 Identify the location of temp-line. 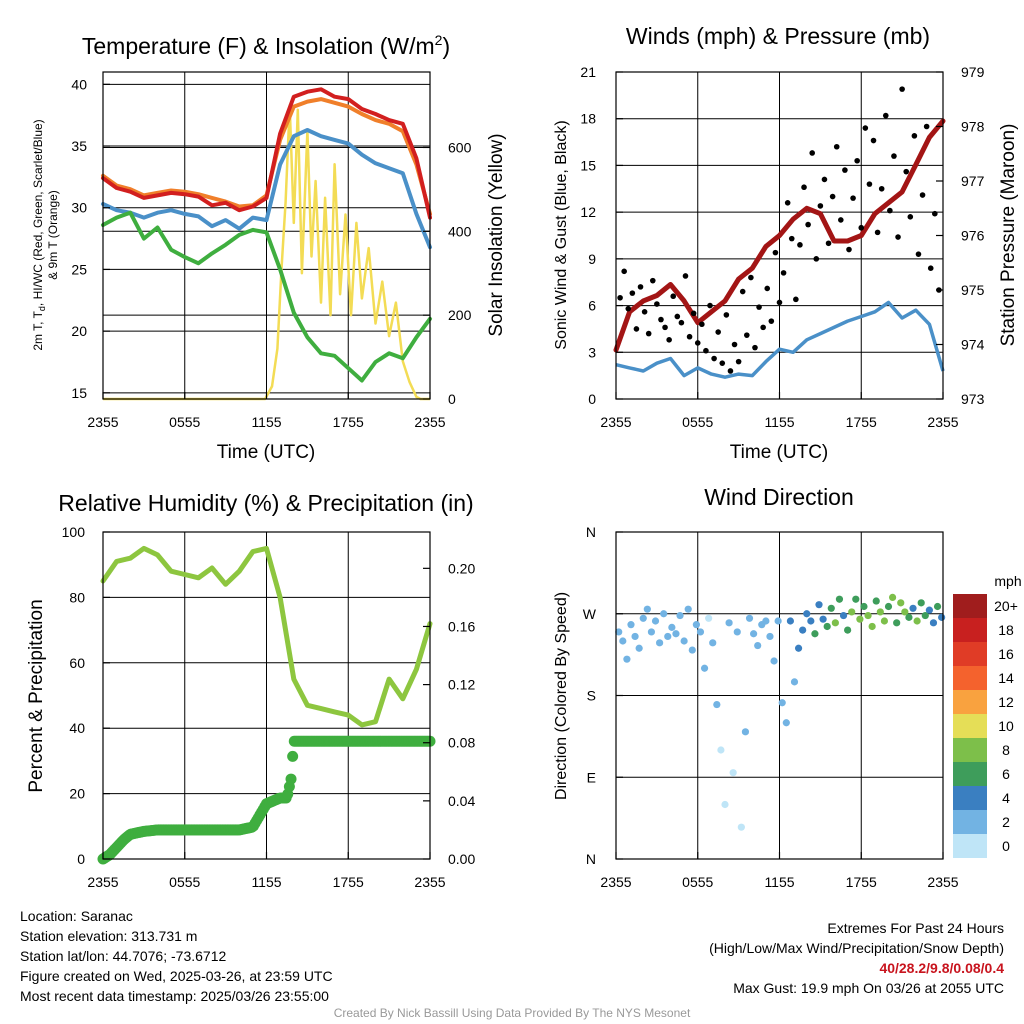
(266, 153).